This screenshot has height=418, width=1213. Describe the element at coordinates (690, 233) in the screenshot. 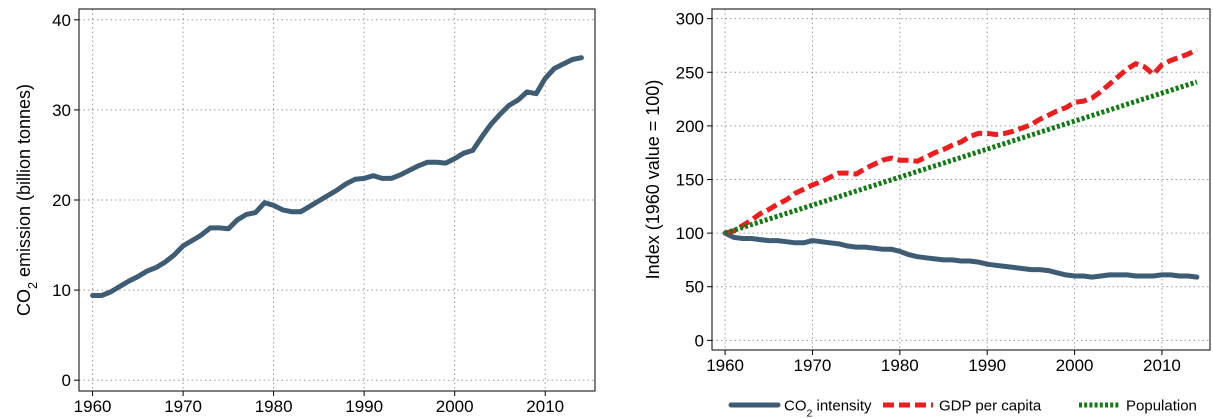

I see `y-tick-label: 100` at that location.